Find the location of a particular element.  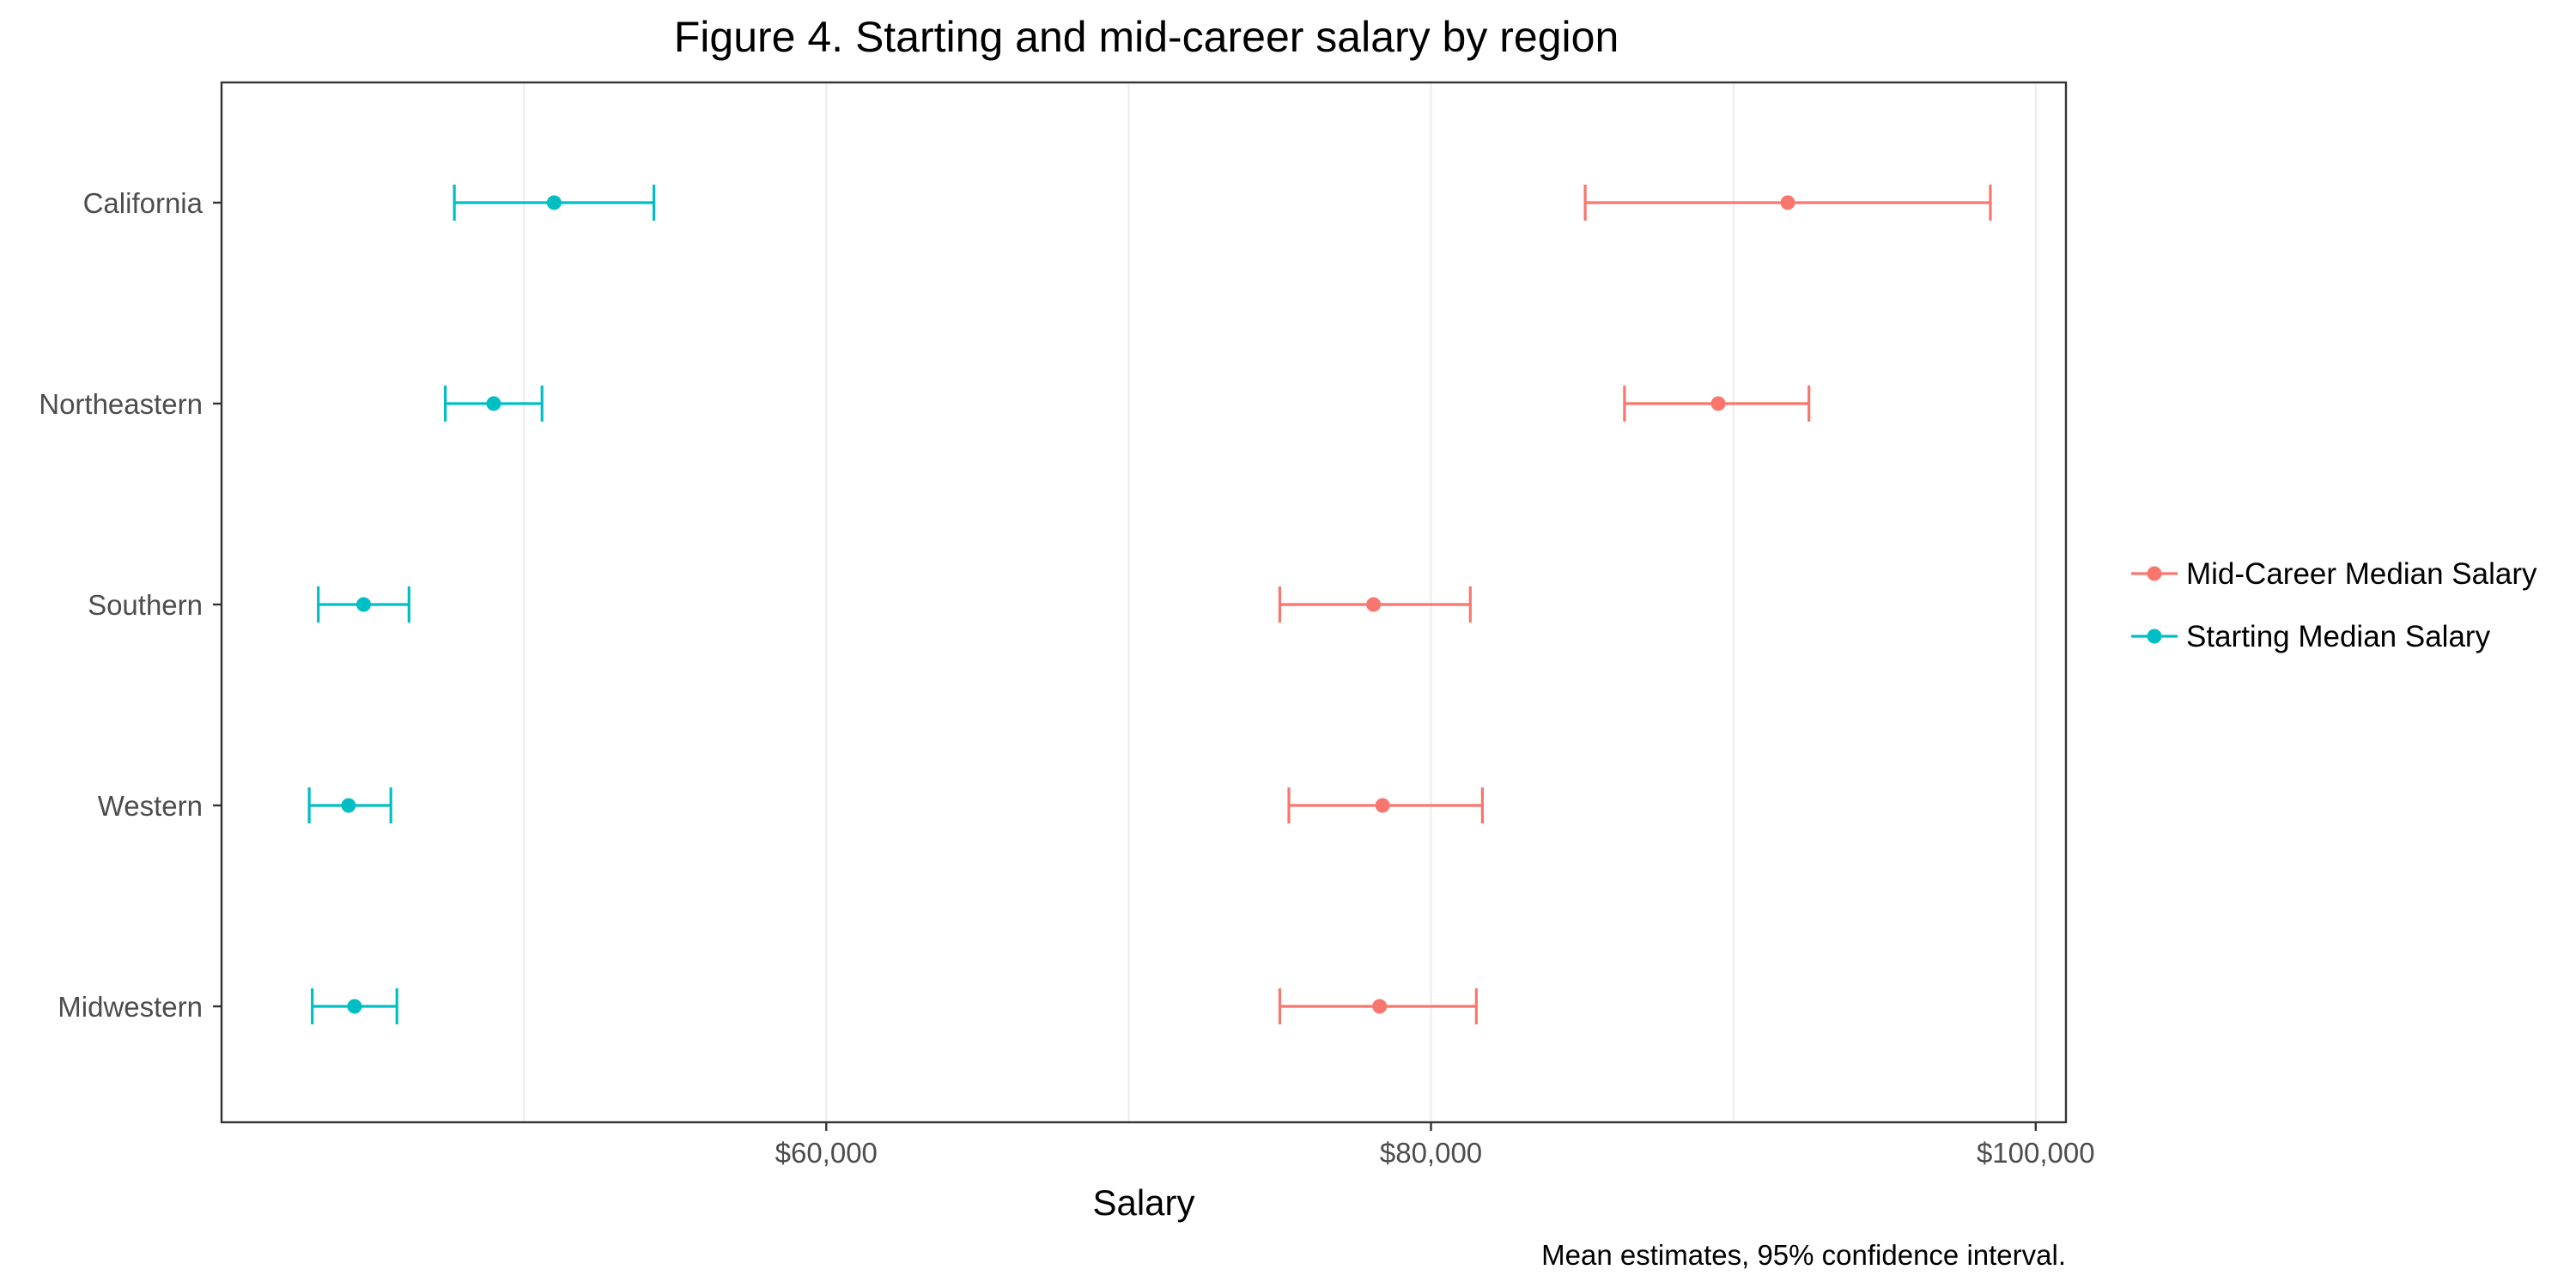

y-tick-label: Midwestern is located at coordinates (130, 1007).